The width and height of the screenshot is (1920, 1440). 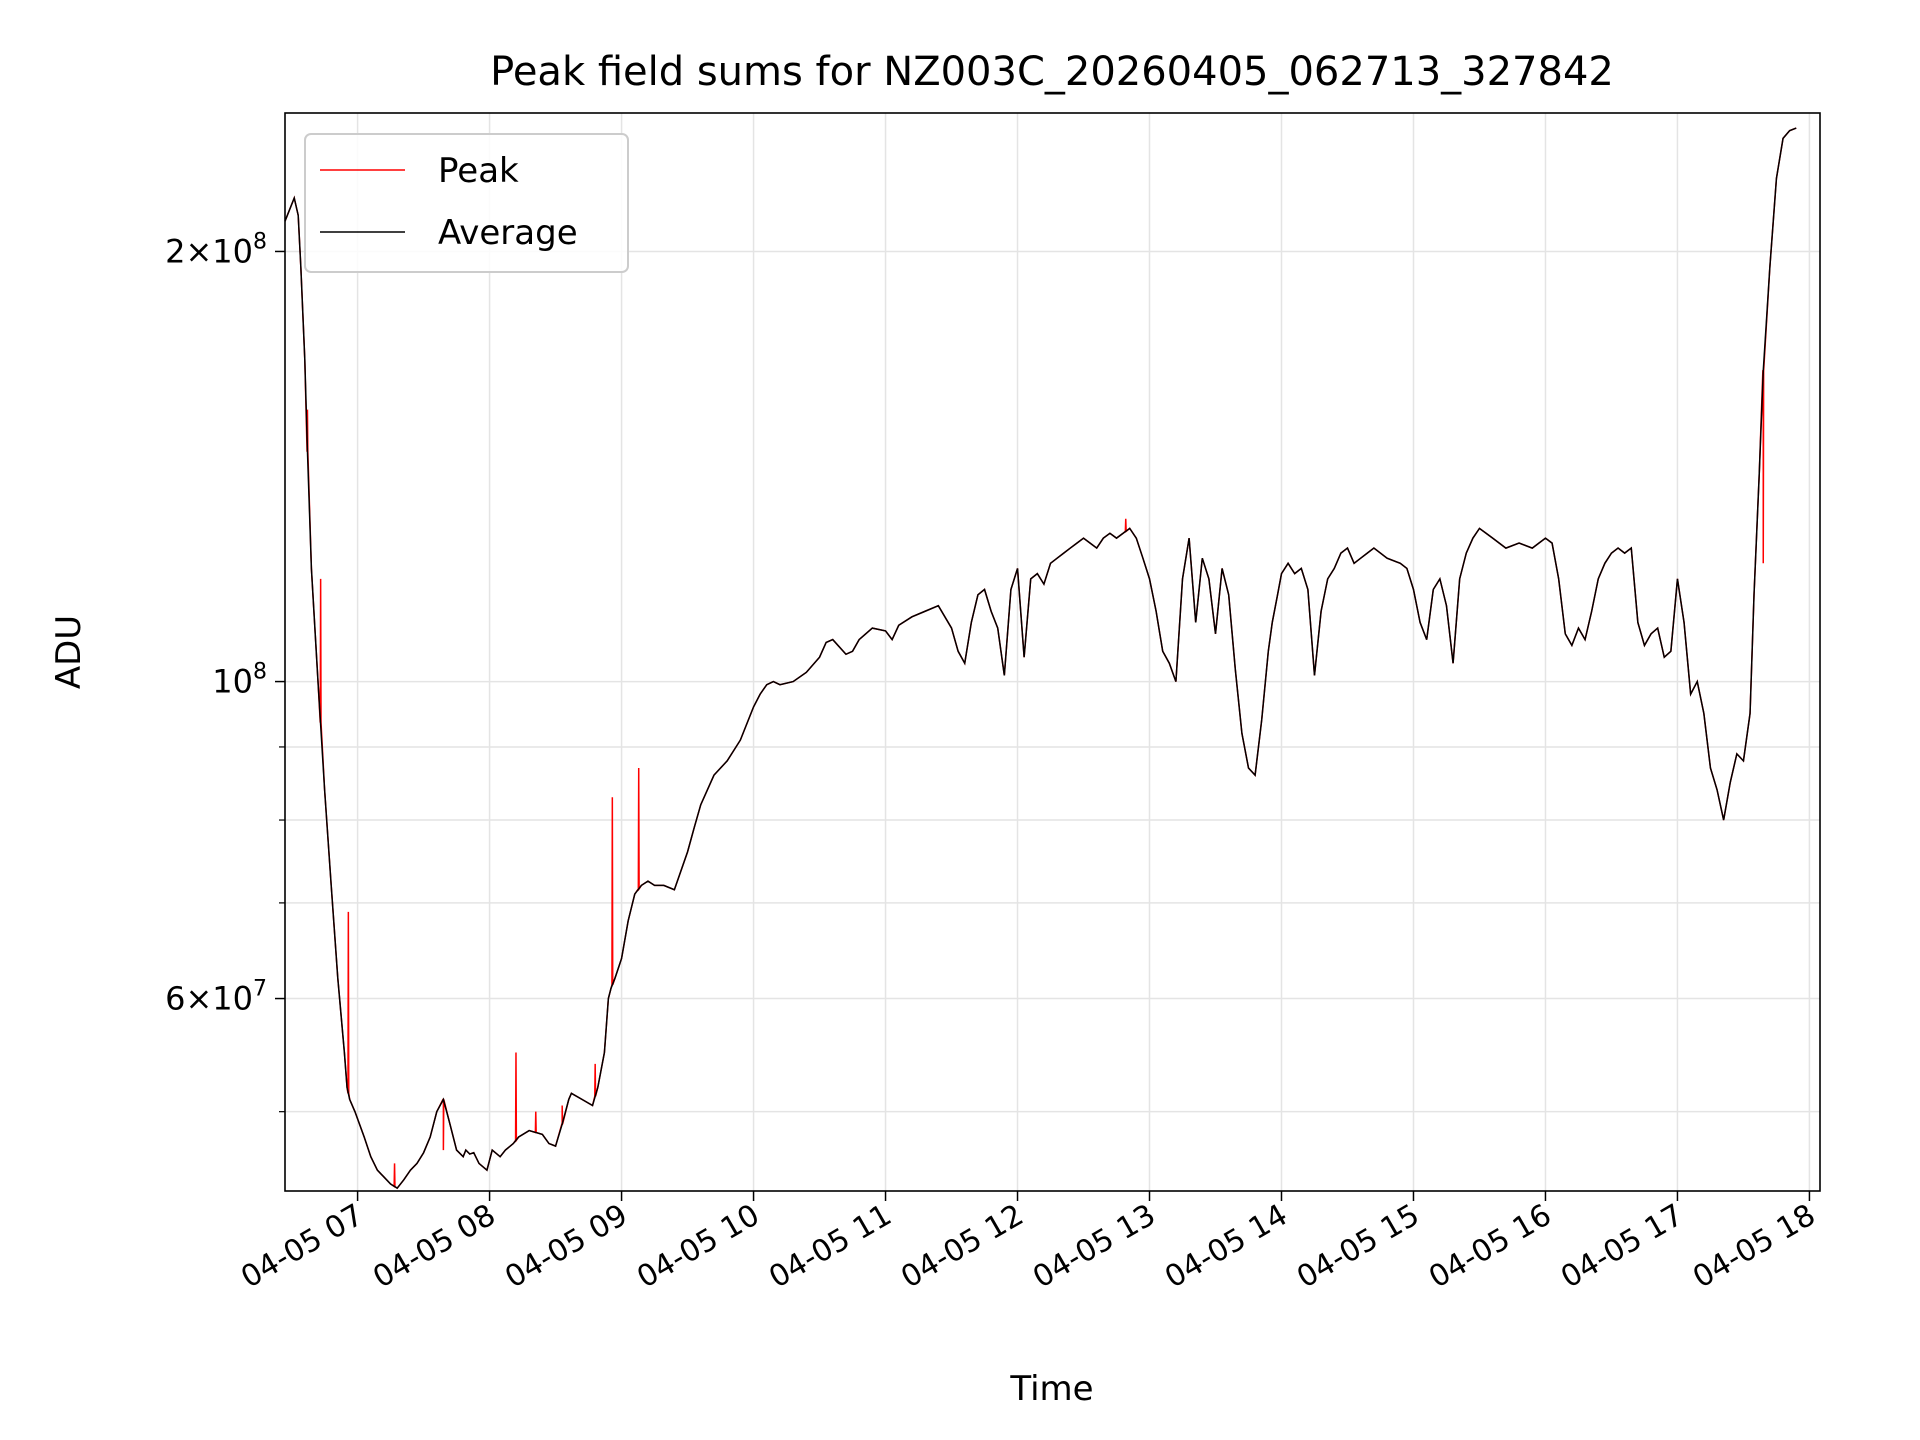 I want to click on y-axis-ticks: 6×107 108 2×108, so click(x=225, y=671).